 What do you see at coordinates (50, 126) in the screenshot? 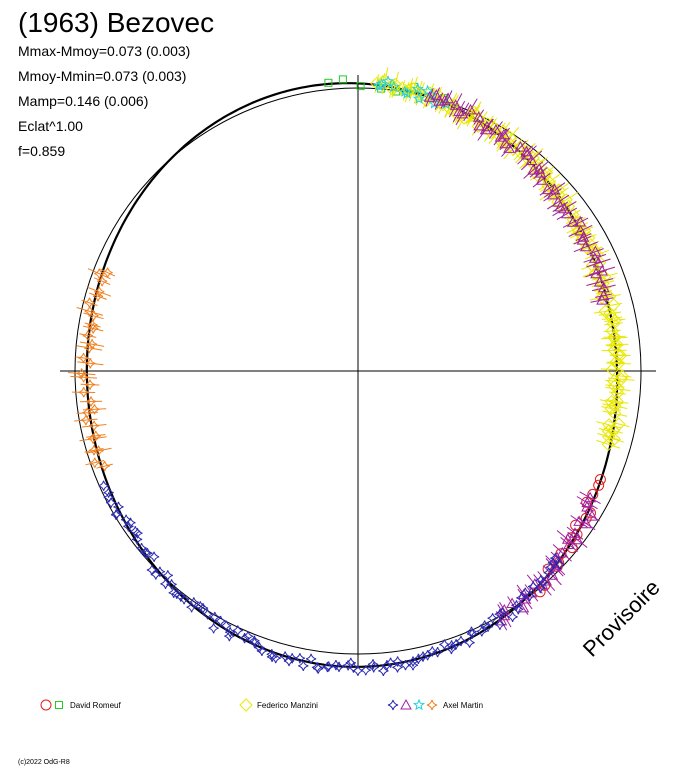
I see `stat-eclat: Eclat^1.00` at bounding box center [50, 126].